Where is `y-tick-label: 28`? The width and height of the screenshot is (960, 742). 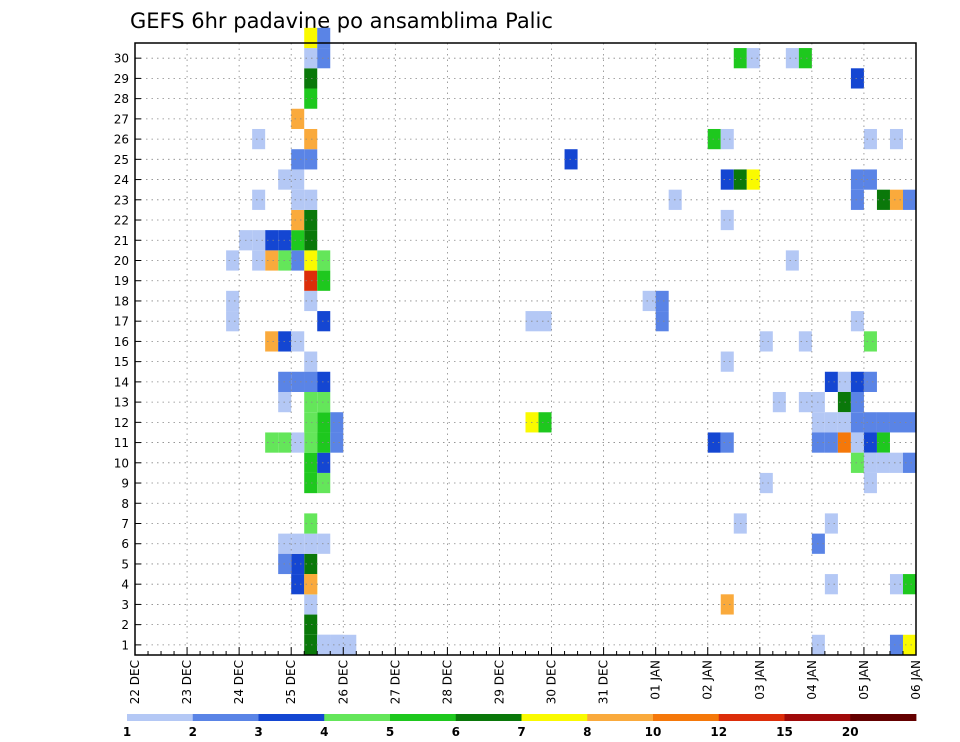
y-tick-label: 28 is located at coordinates (121, 99).